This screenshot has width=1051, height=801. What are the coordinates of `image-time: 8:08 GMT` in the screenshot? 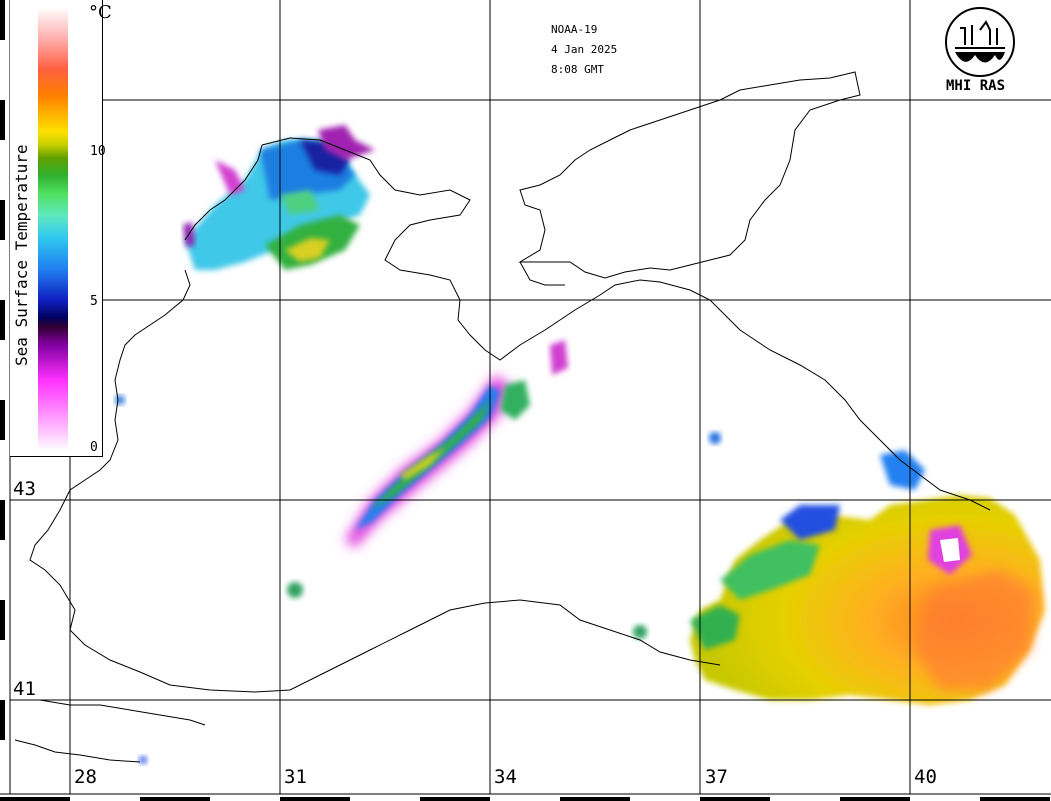 It's located at (577, 69).